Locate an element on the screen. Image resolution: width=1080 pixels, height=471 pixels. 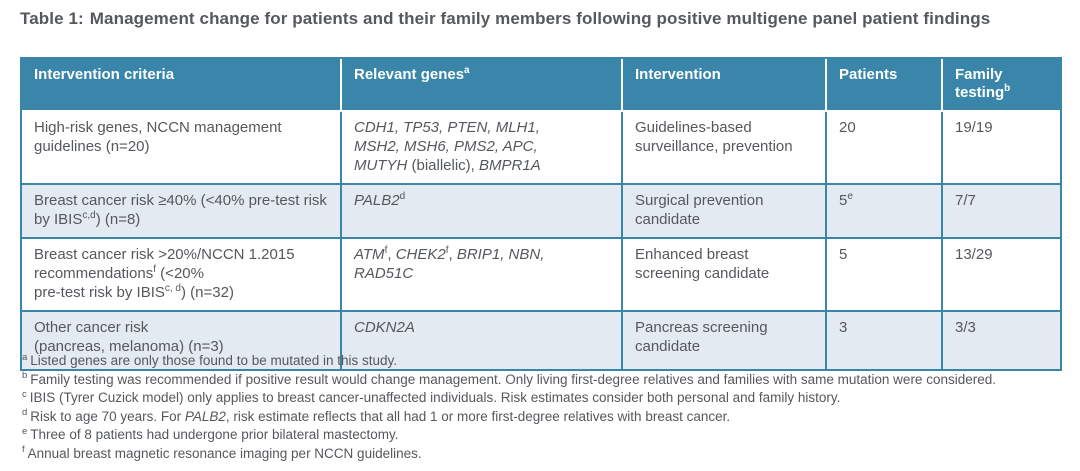
cell-patients: 20 is located at coordinates (883, 147).